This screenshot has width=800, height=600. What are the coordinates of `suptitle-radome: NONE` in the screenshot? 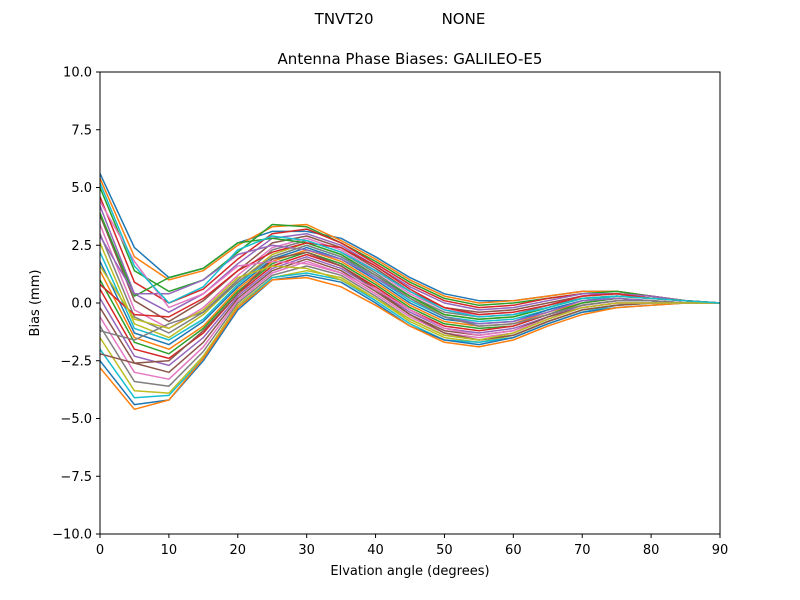 It's located at (463, 19).